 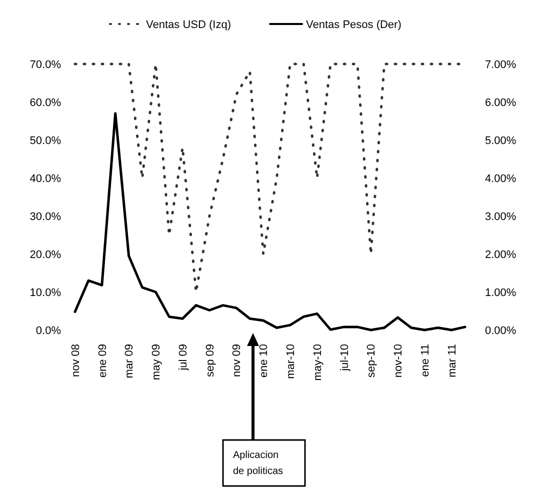 What do you see at coordinates (210, 361) in the screenshot?
I see `x-tick-label: sep 09` at bounding box center [210, 361].